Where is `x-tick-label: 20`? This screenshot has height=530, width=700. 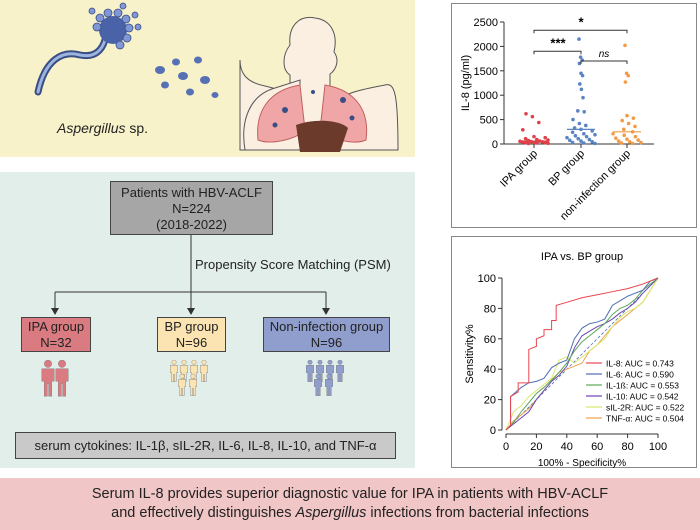
x-tick-label: 20 is located at coordinates (536, 447).